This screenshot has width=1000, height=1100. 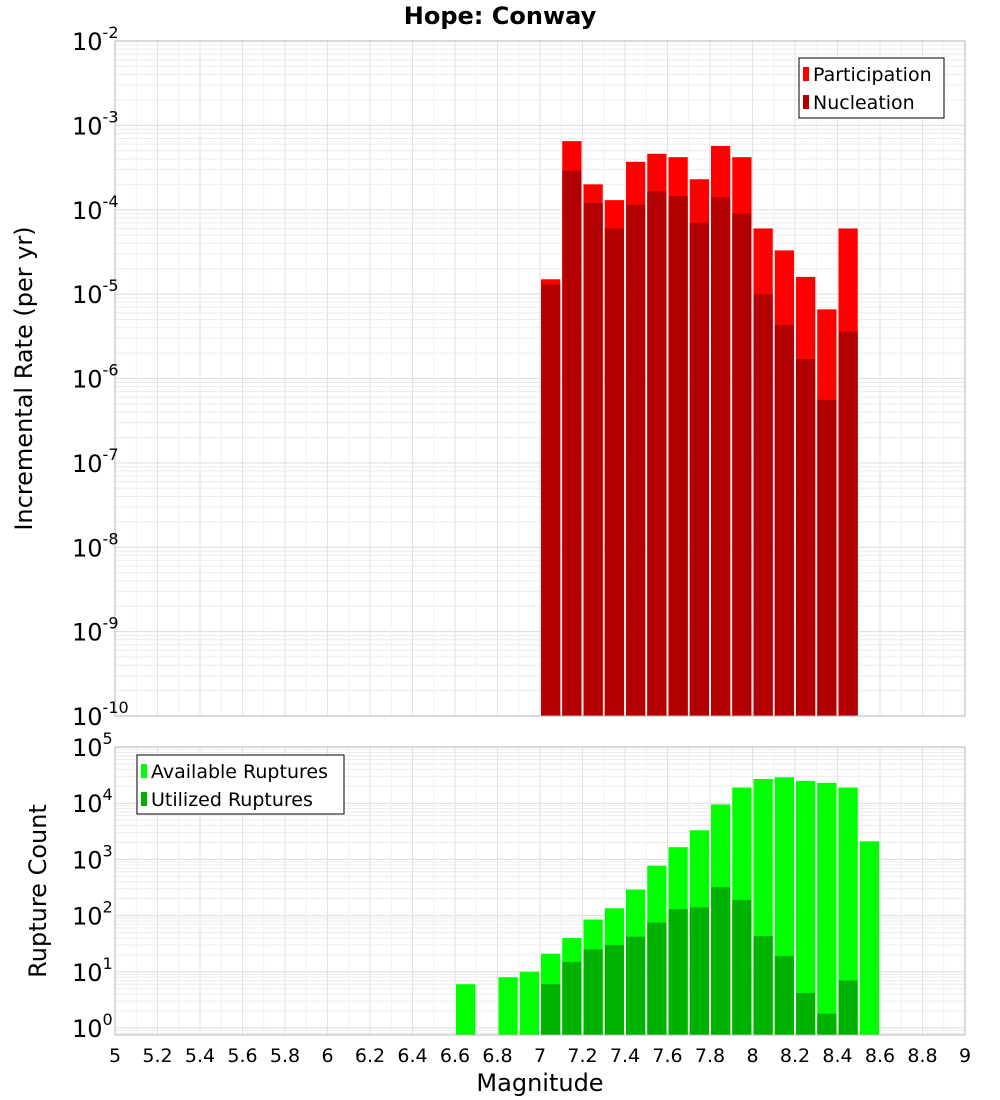 I want to click on y-tick-exponent: -7, so click(x=111, y=454).